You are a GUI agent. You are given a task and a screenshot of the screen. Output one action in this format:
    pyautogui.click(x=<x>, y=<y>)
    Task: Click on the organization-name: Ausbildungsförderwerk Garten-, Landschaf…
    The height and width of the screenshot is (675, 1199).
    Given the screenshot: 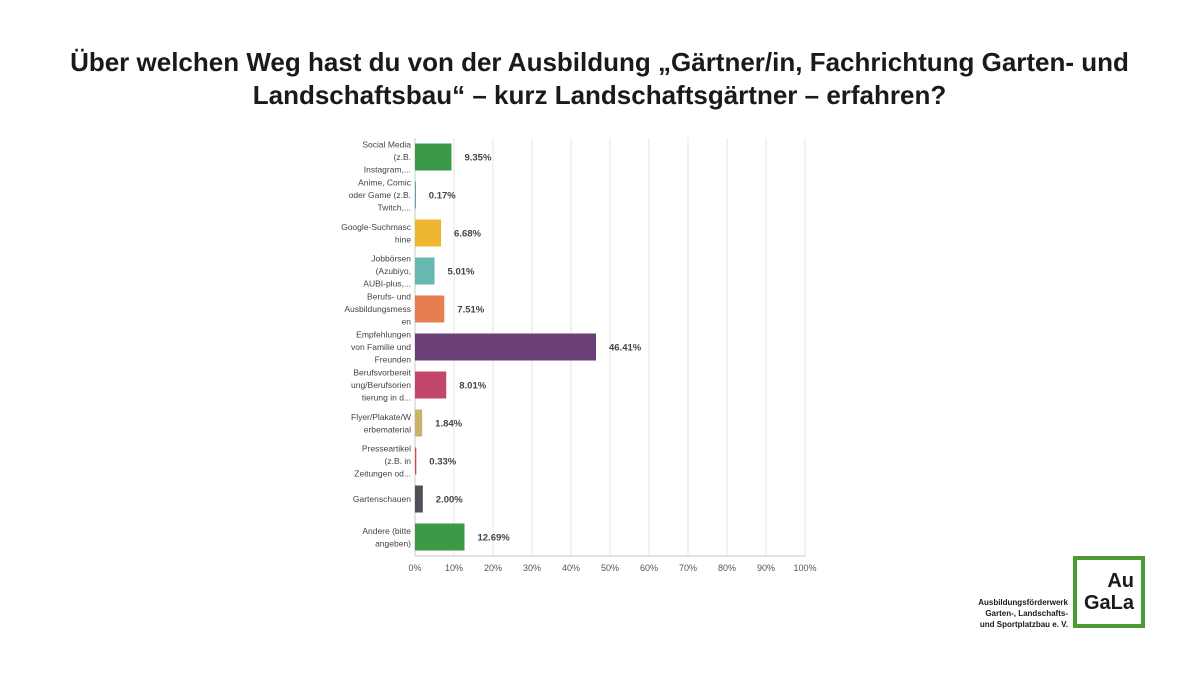 What is the action you would take?
    pyautogui.click(x=1014, y=613)
    